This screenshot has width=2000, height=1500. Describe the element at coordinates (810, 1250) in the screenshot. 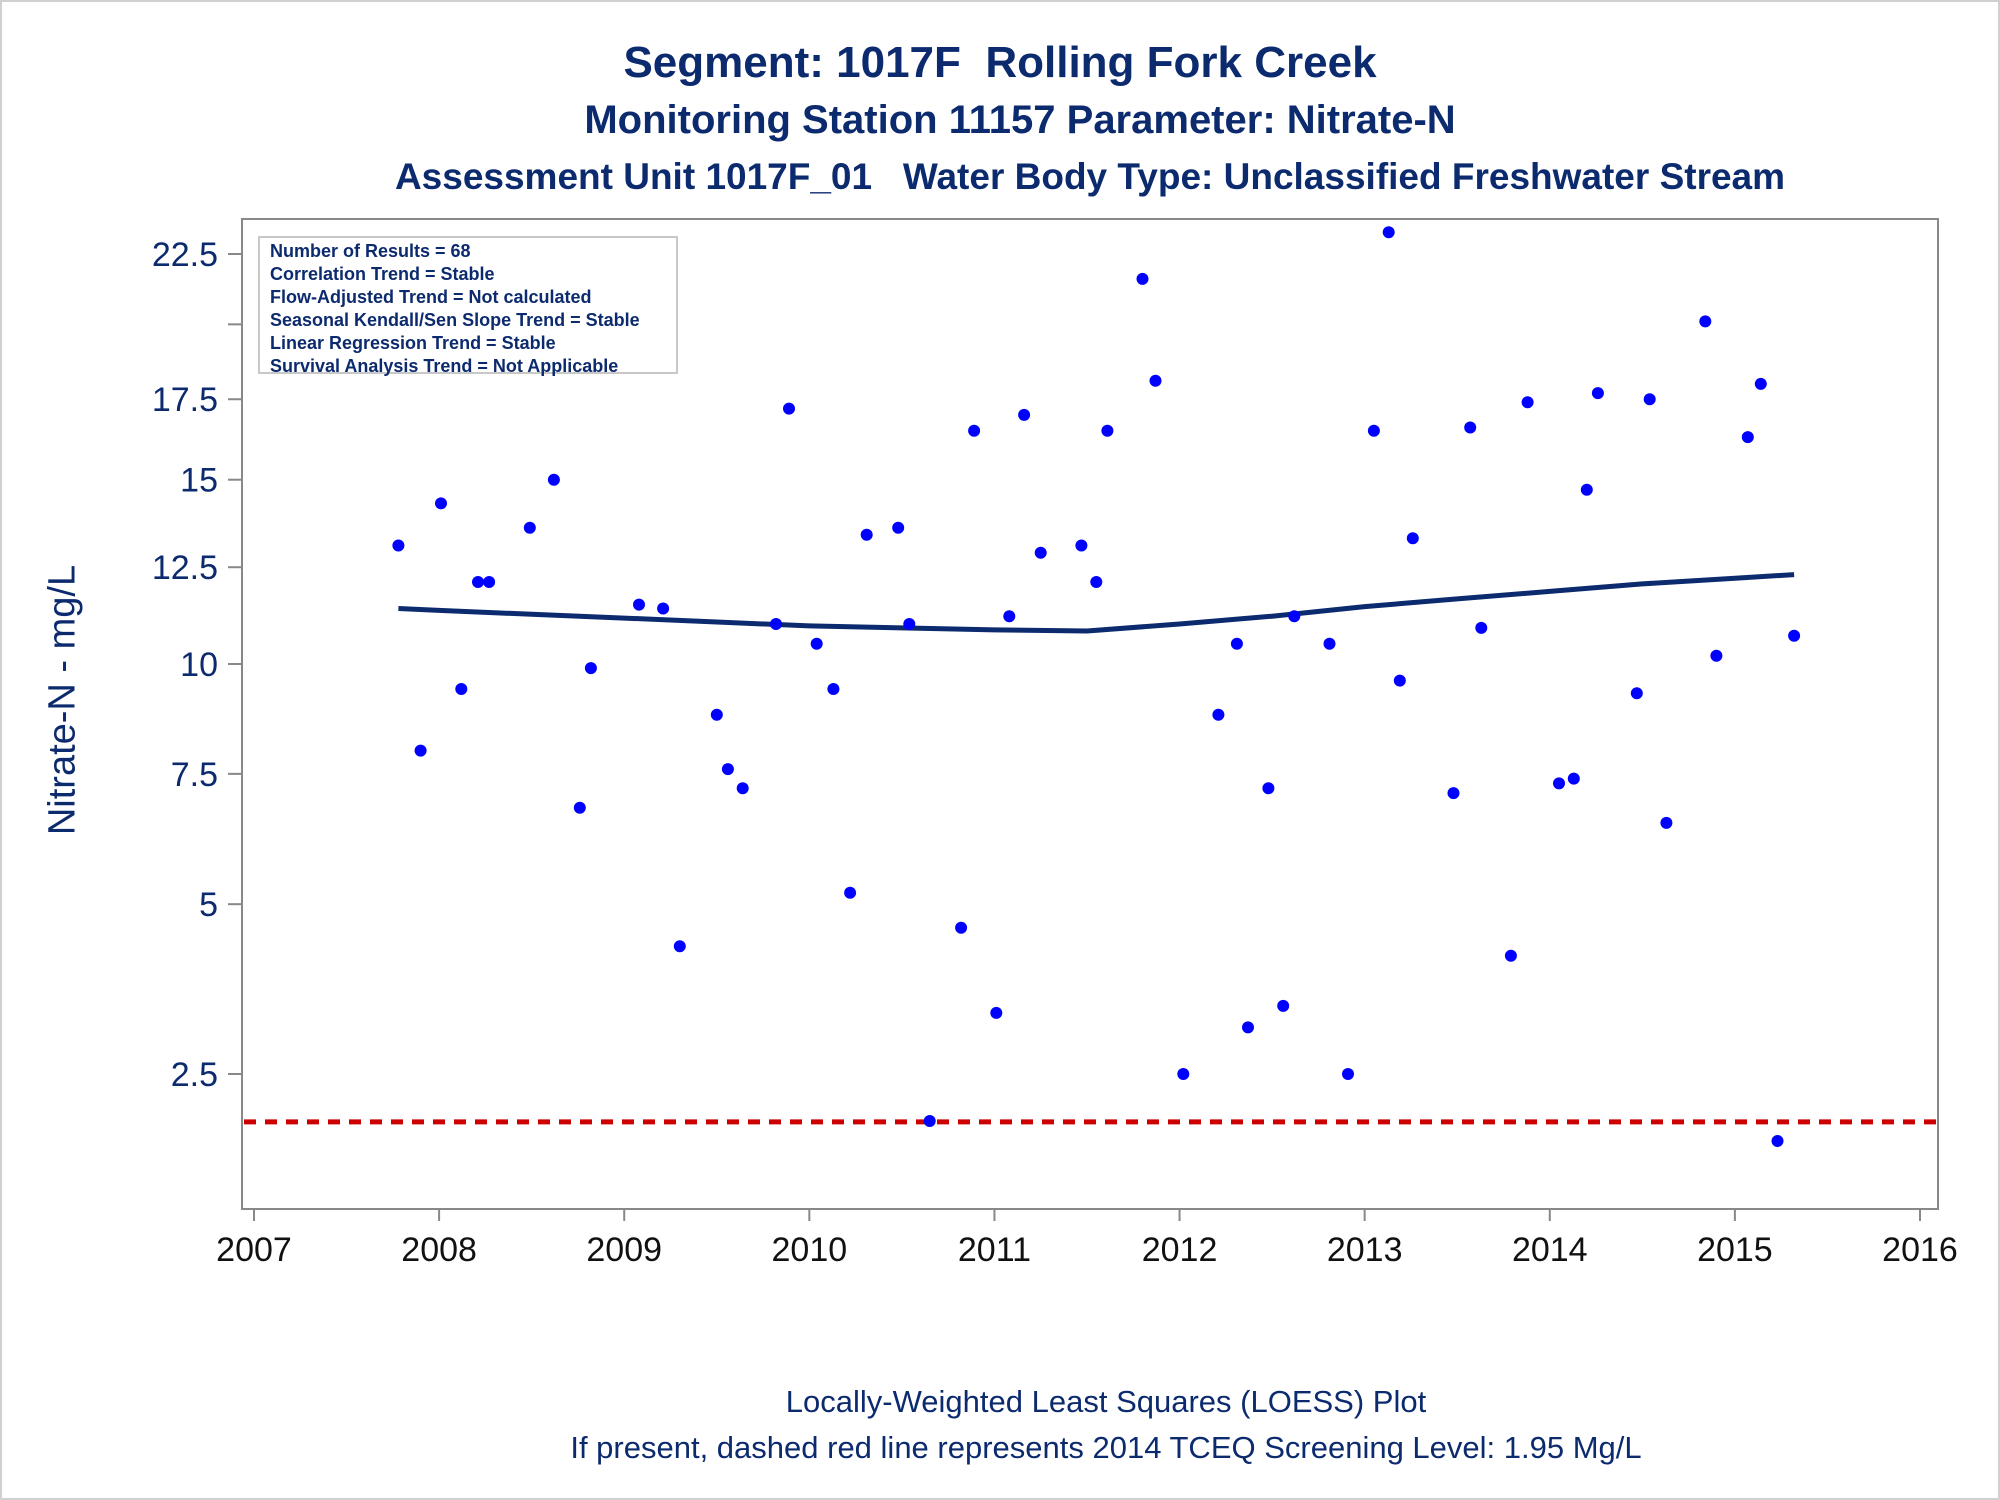

I see `x-tick-label: 2010` at that location.